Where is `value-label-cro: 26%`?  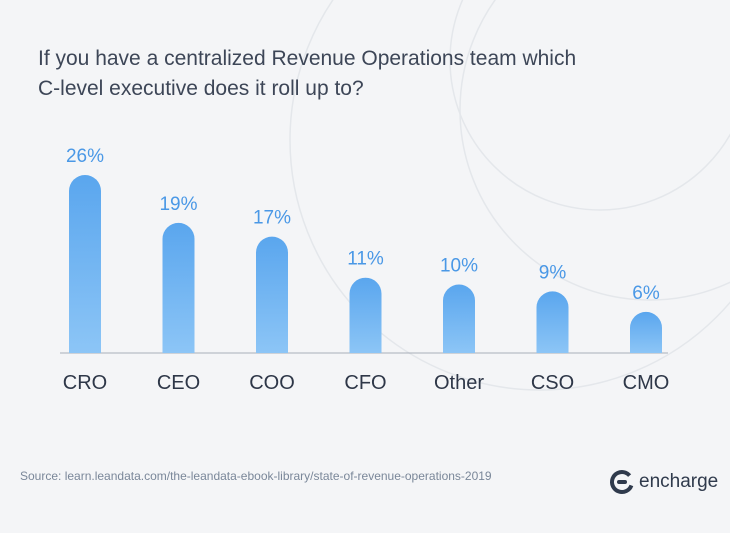
value-label-cro: 26% is located at coordinates (85, 156).